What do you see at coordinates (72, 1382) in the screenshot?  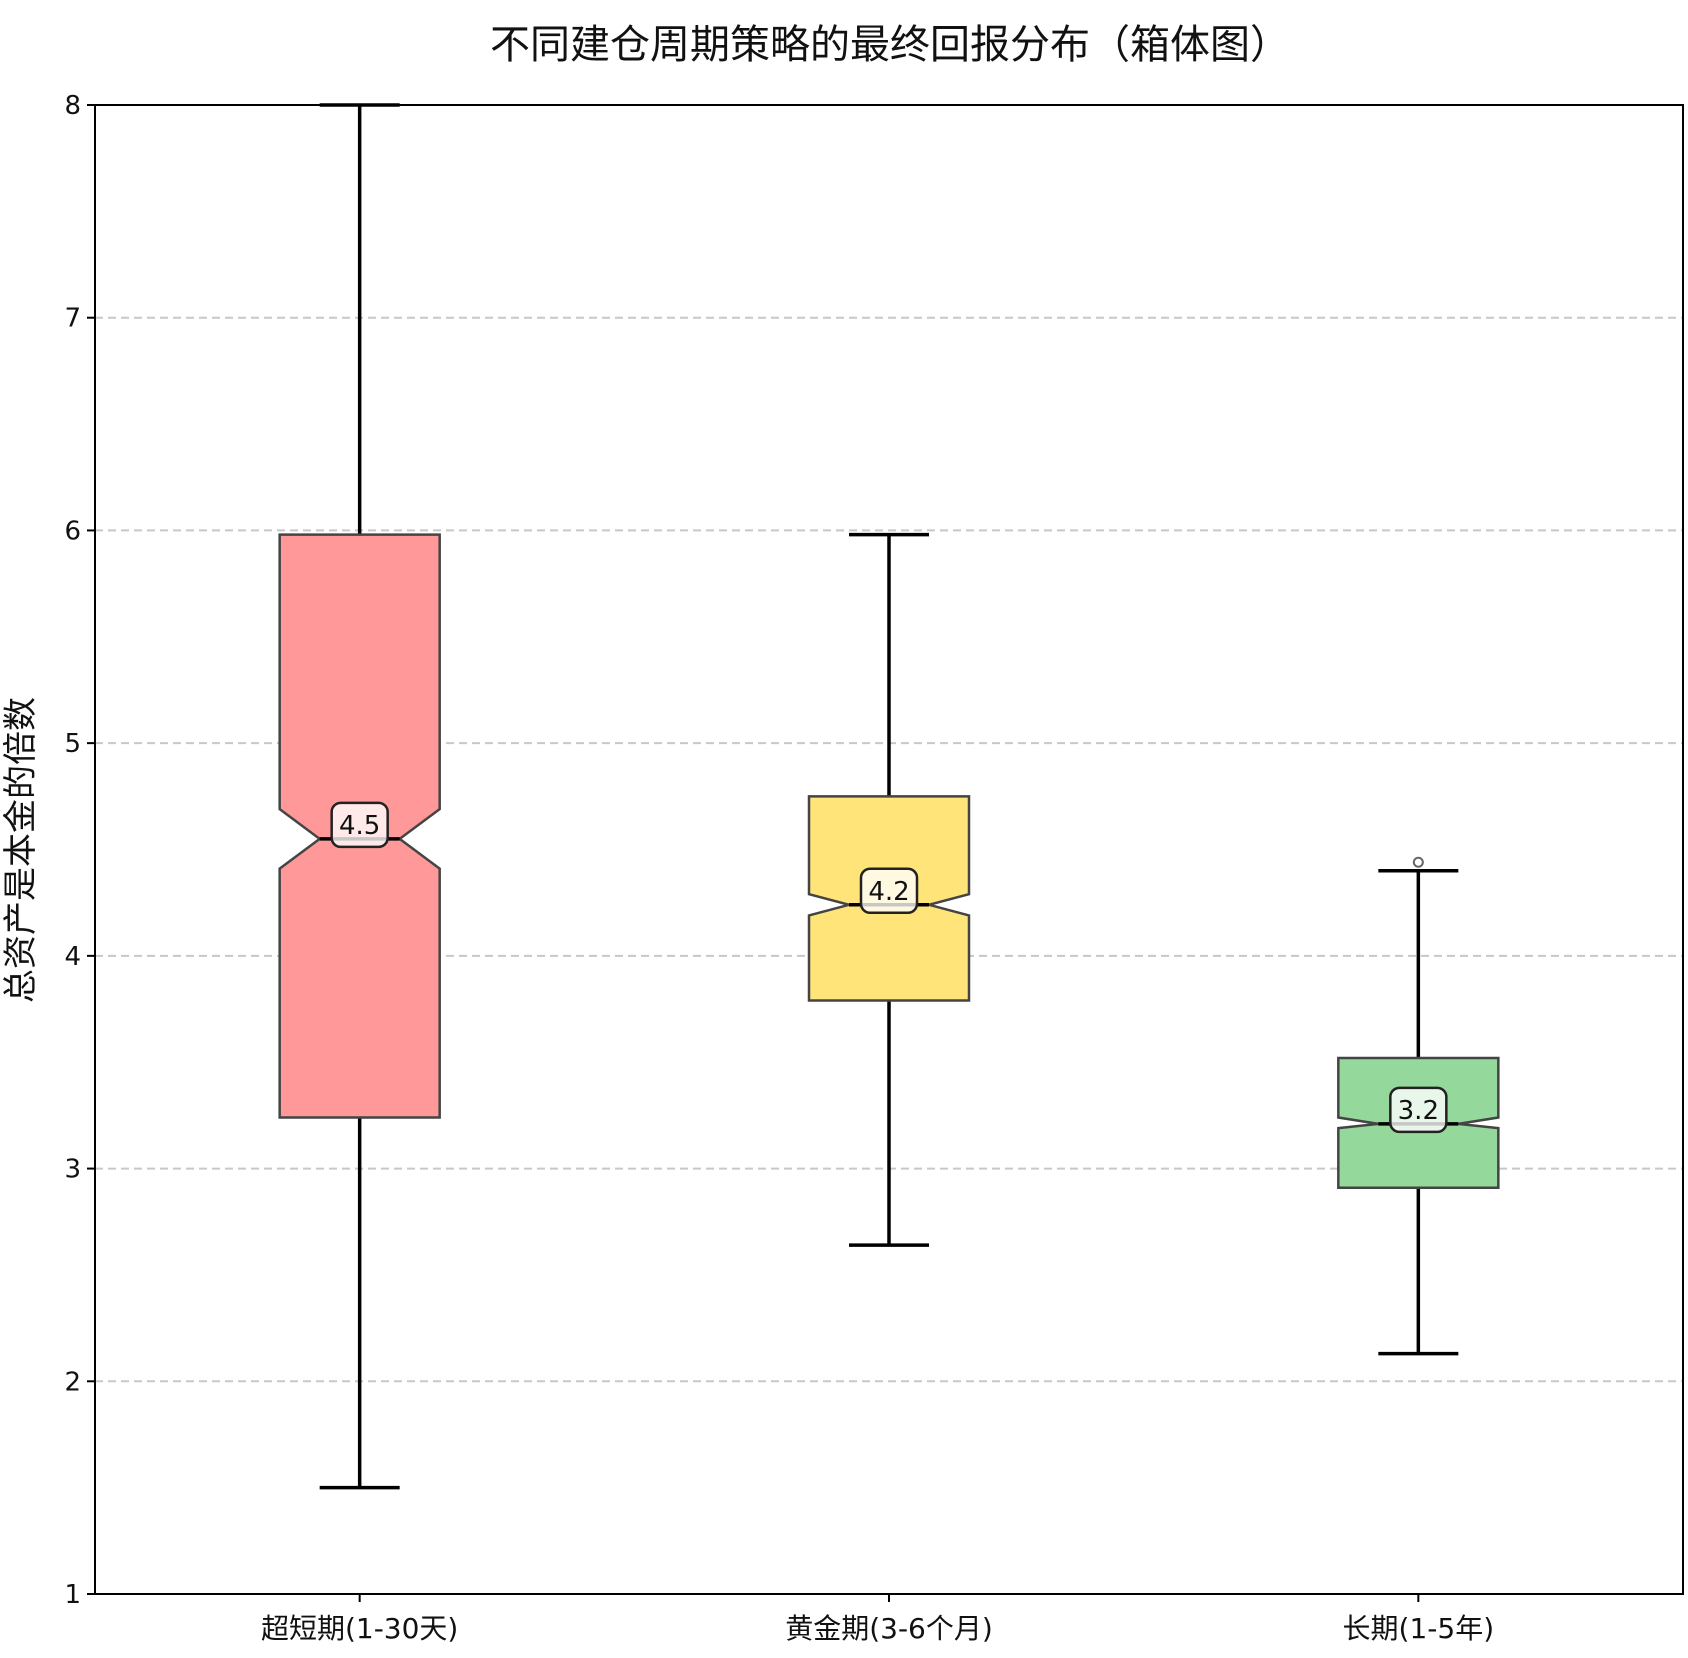 I see `y-tick-label: 2` at bounding box center [72, 1382].